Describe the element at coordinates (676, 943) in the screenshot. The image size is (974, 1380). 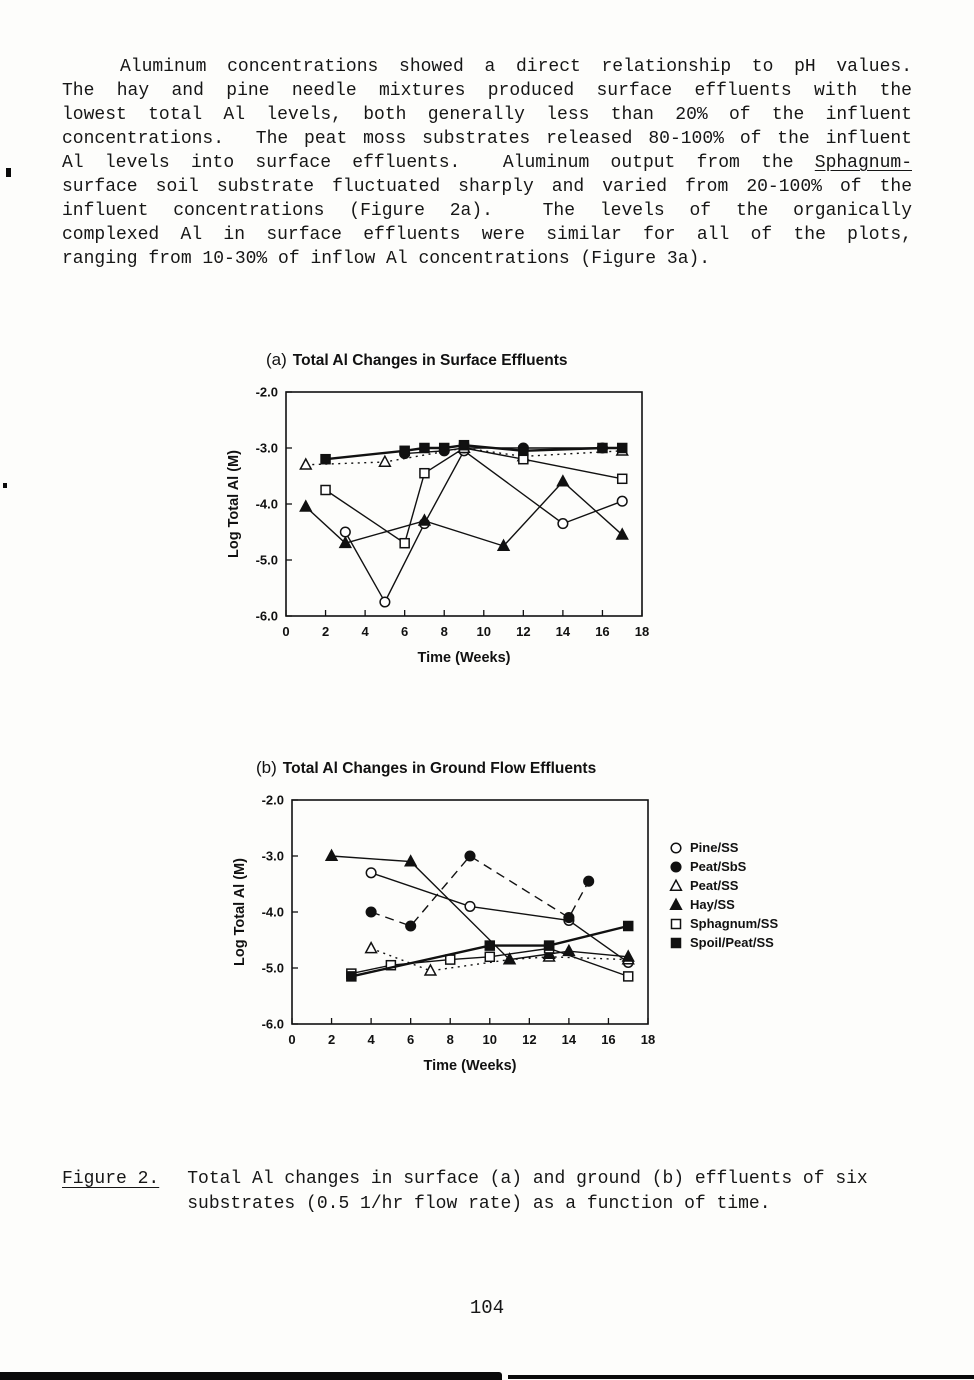
I see `legend-marker-spoil-peat-ss` at that location.